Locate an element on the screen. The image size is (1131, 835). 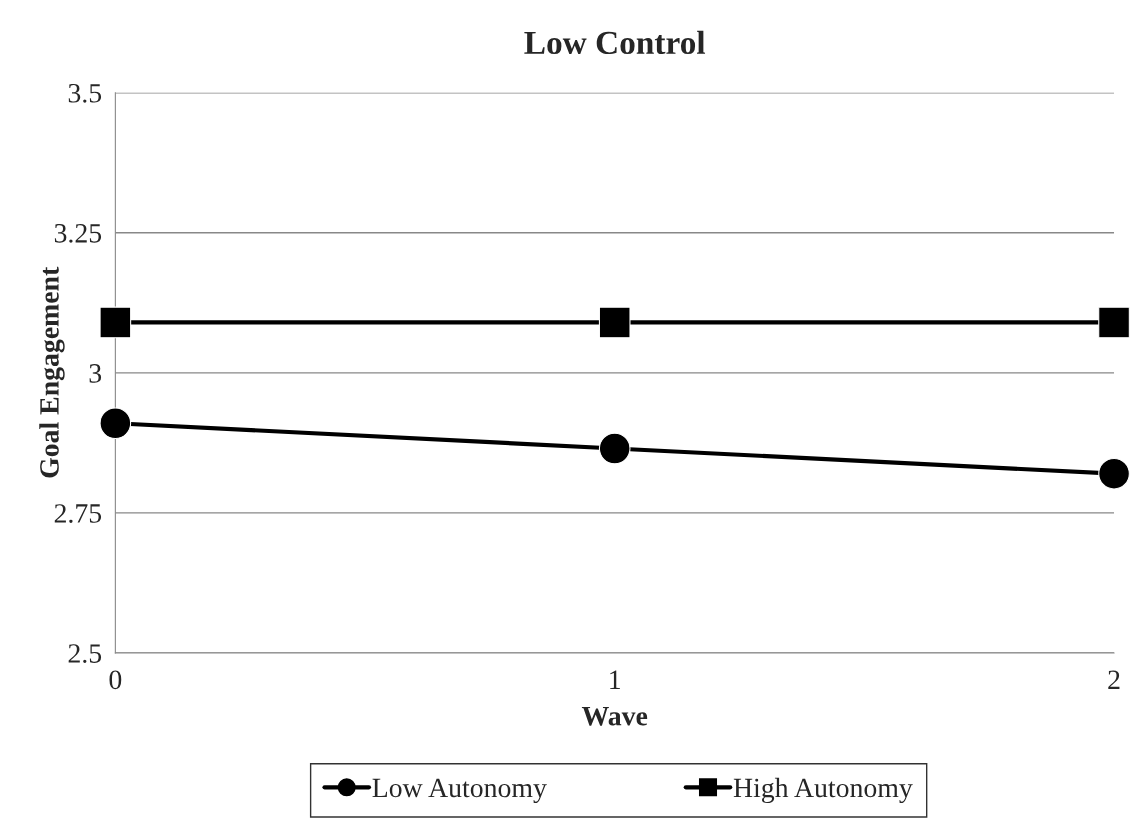
chart-title: Low Control is located at coordinates (615, 42).